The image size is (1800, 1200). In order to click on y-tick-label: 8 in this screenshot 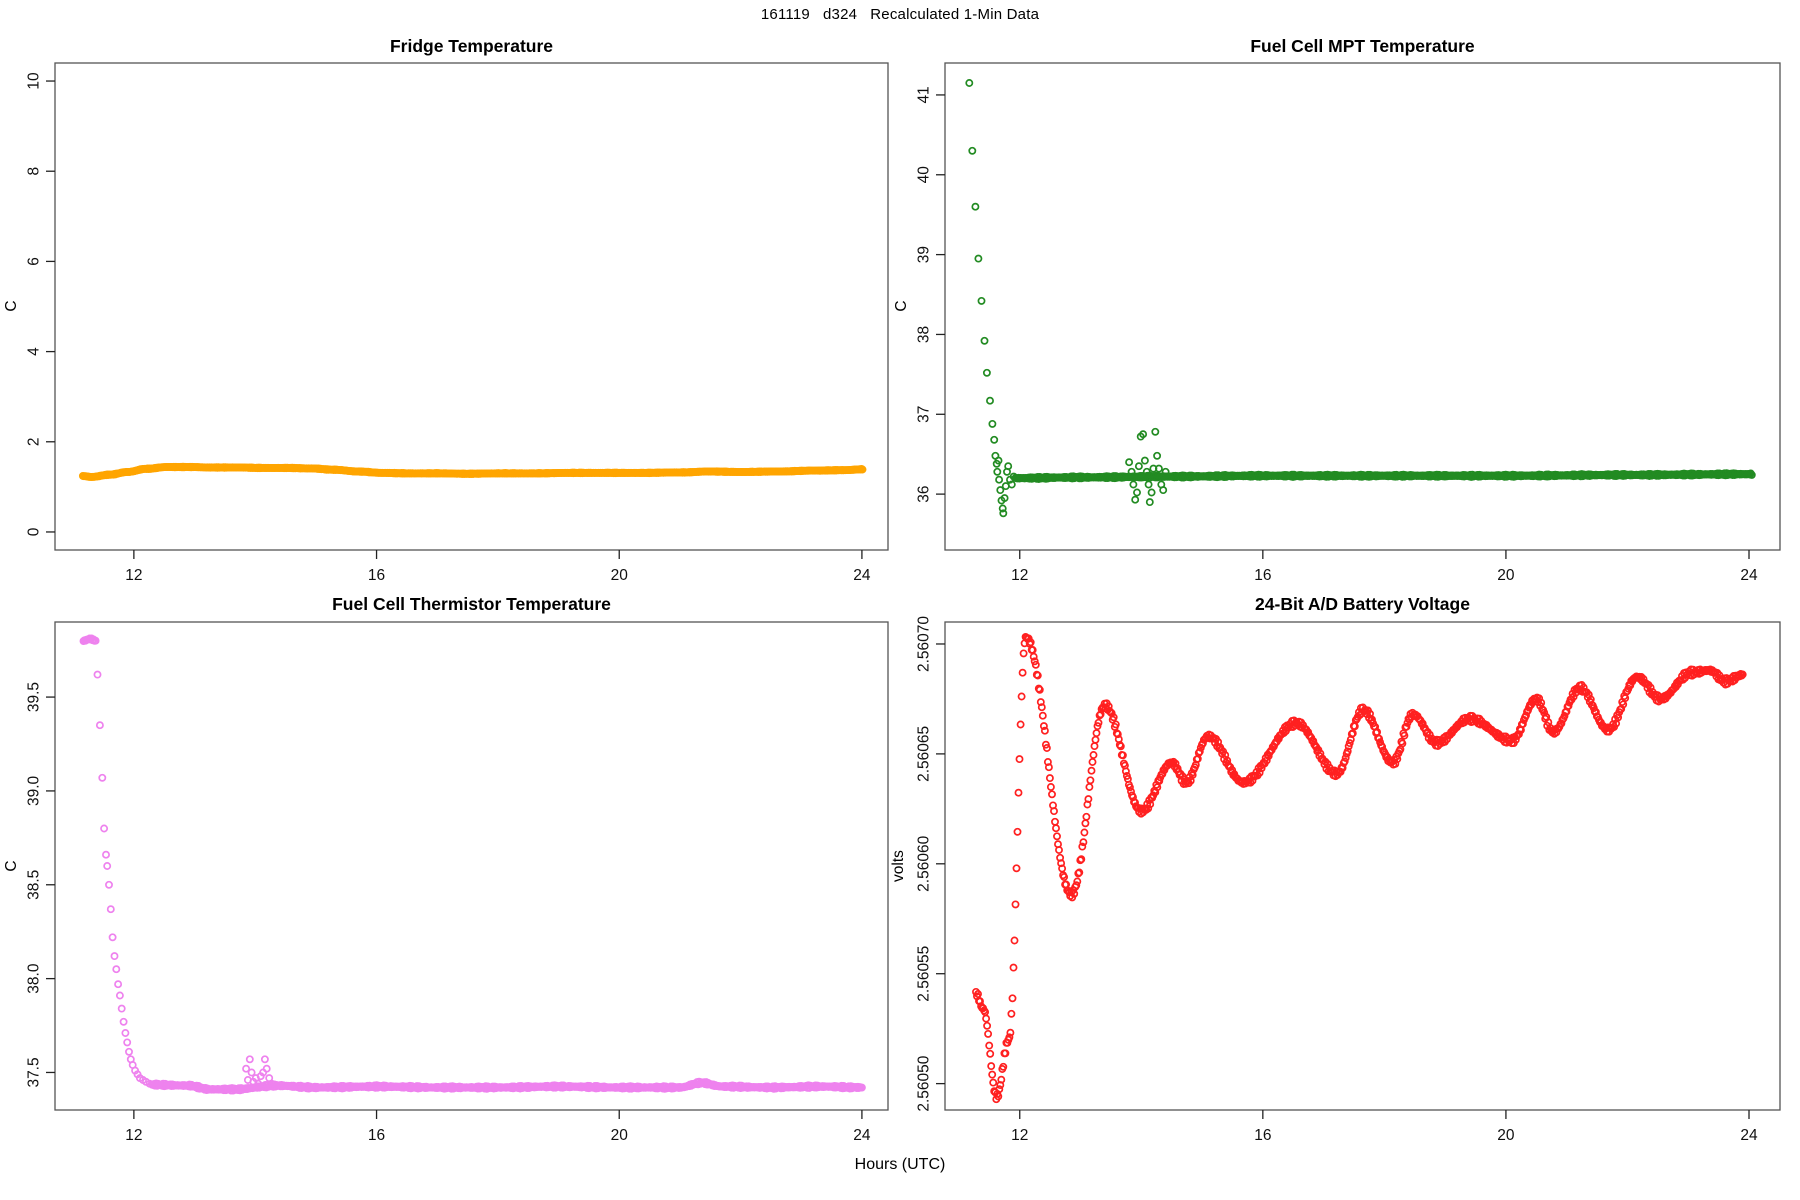, I will do `click(33, 171)`.